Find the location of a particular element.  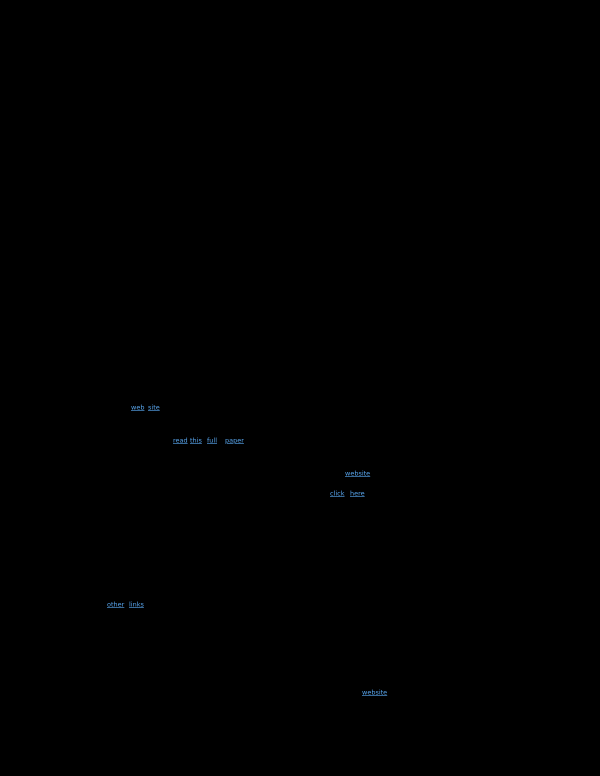

hyperlink-text: web is located at coordinates (138, 408).